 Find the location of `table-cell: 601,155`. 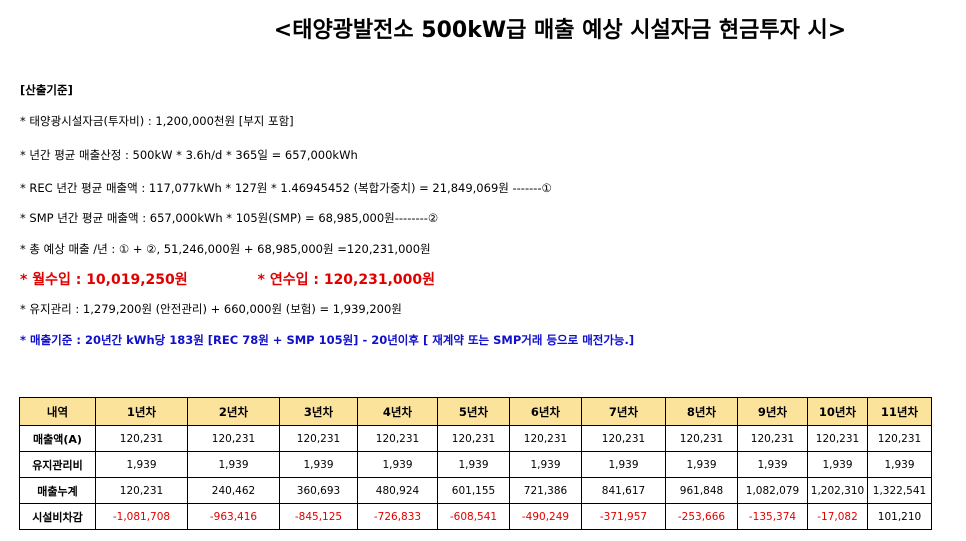

table-cell: 601,155 is located at coordinates (473, 490).